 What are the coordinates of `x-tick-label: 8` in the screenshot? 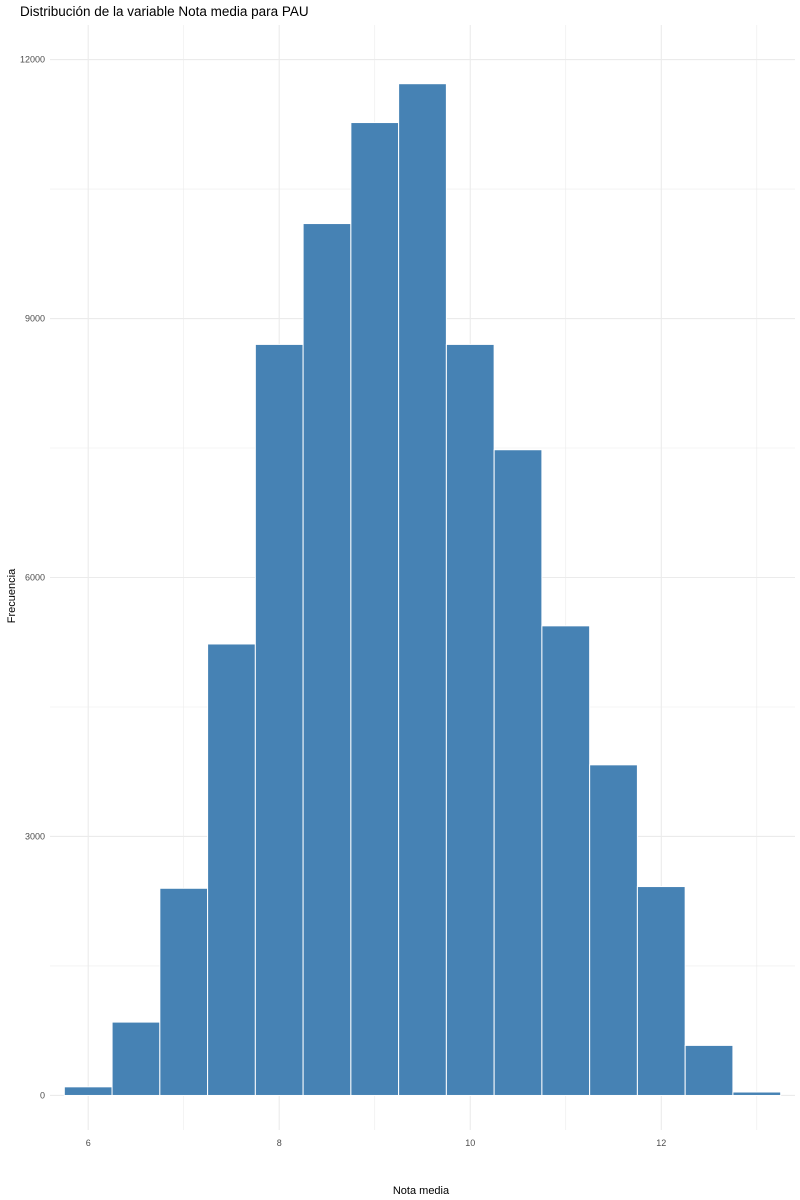 It's located at (279, 1143).